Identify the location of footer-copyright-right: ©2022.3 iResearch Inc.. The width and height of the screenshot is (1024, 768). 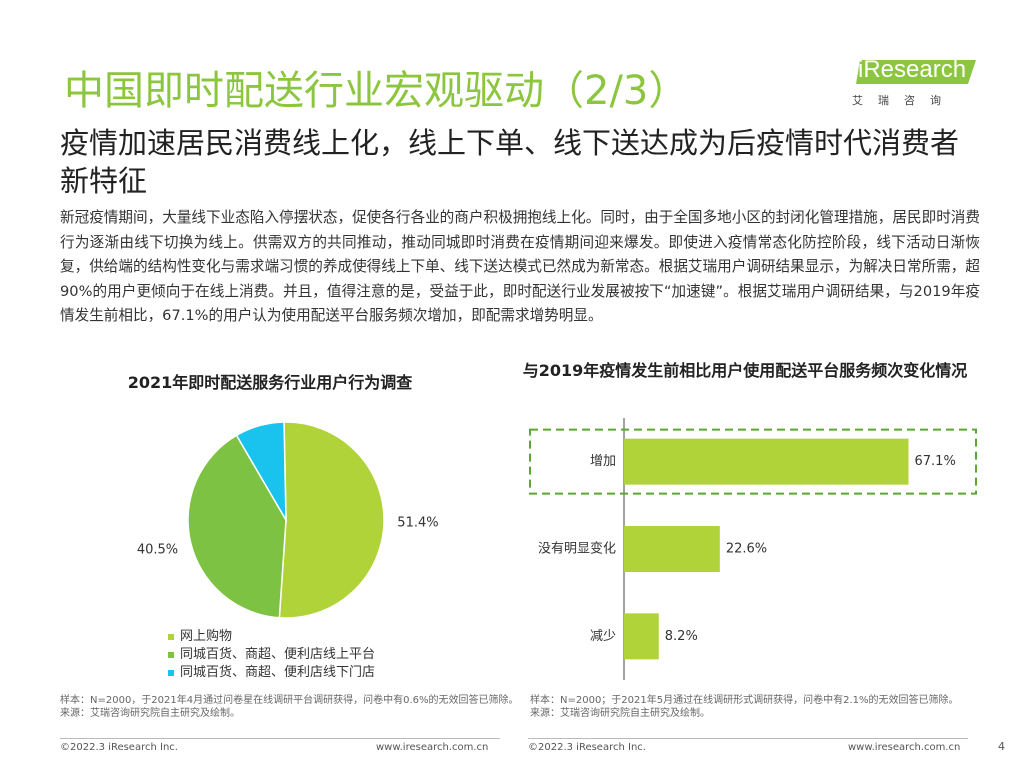
(587, 747).